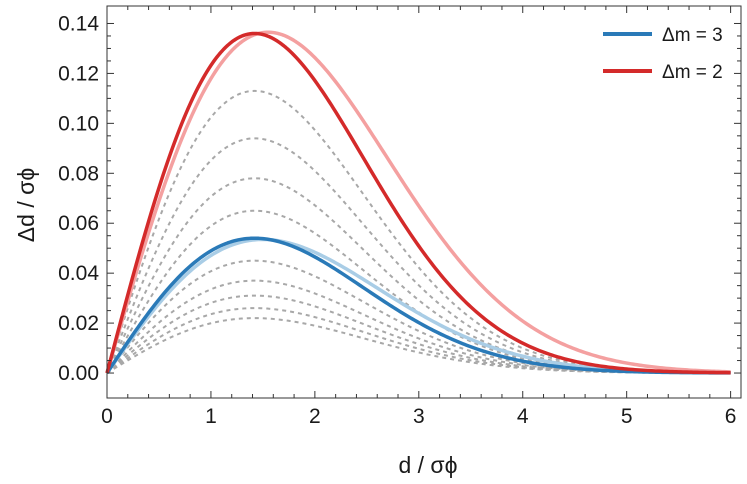 Image resolution: width=747 pixels, height=484 pixels. I want to click on y-tick-label: 0.08, so click(78, 173).